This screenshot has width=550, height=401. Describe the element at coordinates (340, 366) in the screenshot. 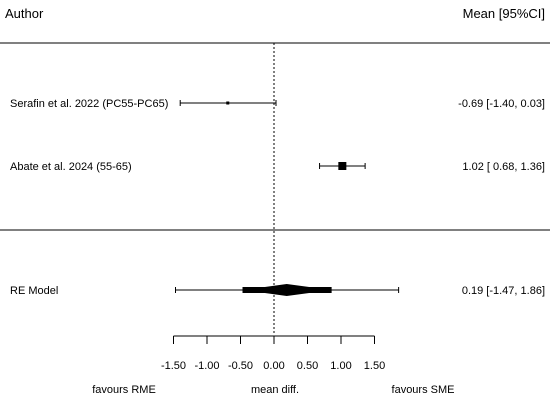

I see `x-tick-label: 1.00` at that location.